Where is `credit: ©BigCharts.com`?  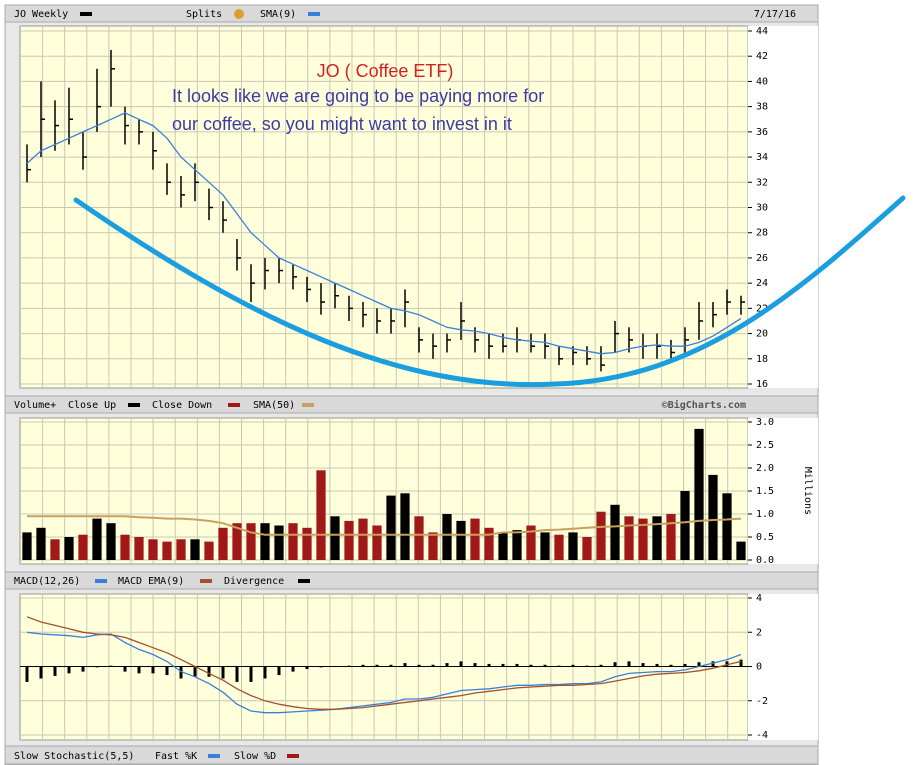 credit: ©BigCharts.com is located at coordinates (704, 405).